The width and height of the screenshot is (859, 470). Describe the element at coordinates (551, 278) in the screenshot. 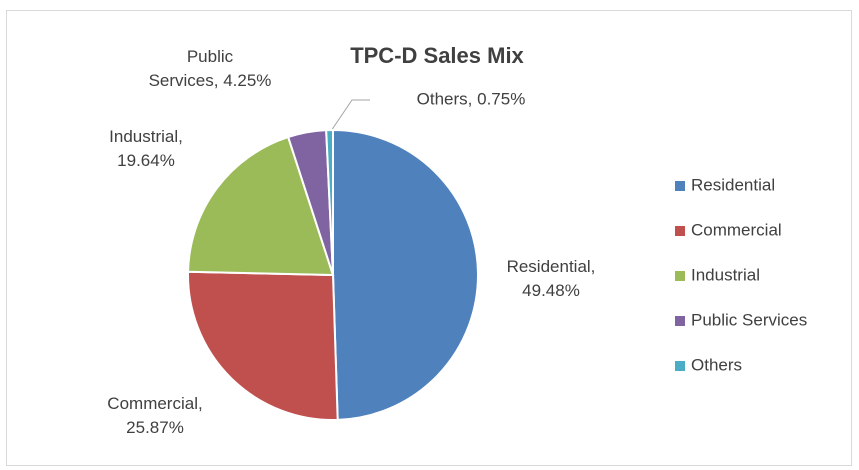

I see `data-label: Residential, 49.48%` at that location.